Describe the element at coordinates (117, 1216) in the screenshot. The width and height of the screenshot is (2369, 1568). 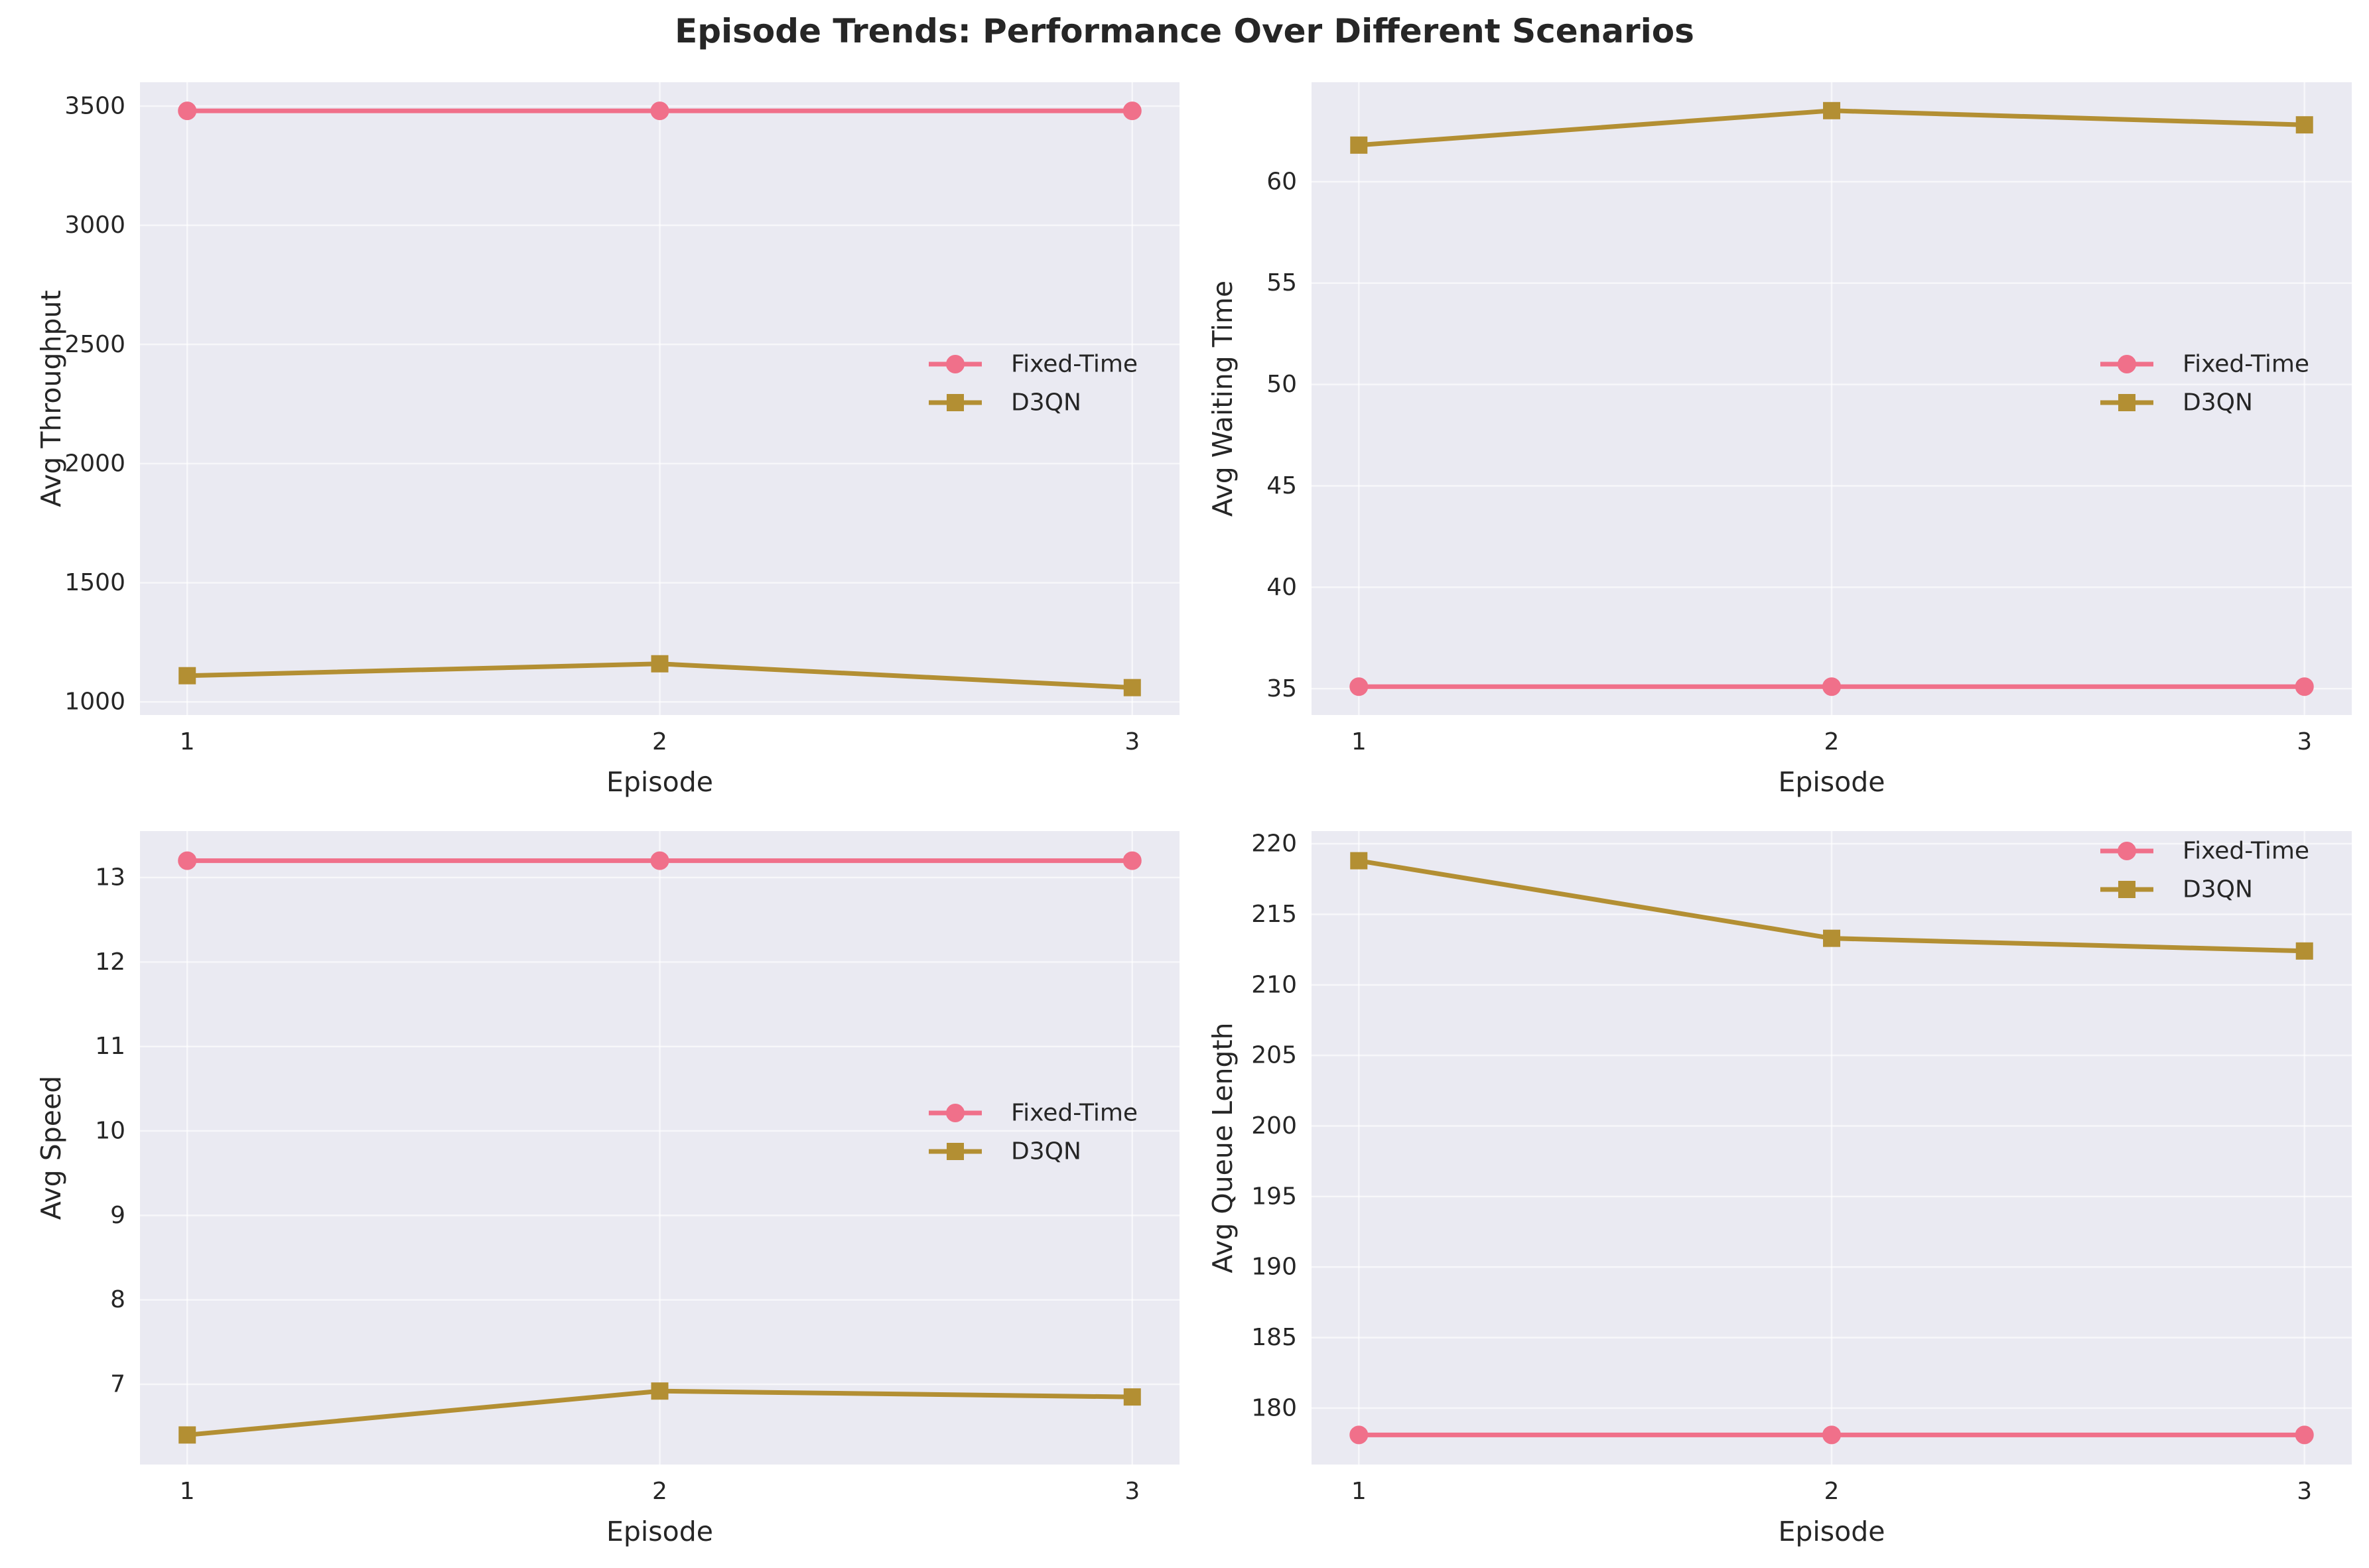
I see `y-tick-label: 9` at that location.